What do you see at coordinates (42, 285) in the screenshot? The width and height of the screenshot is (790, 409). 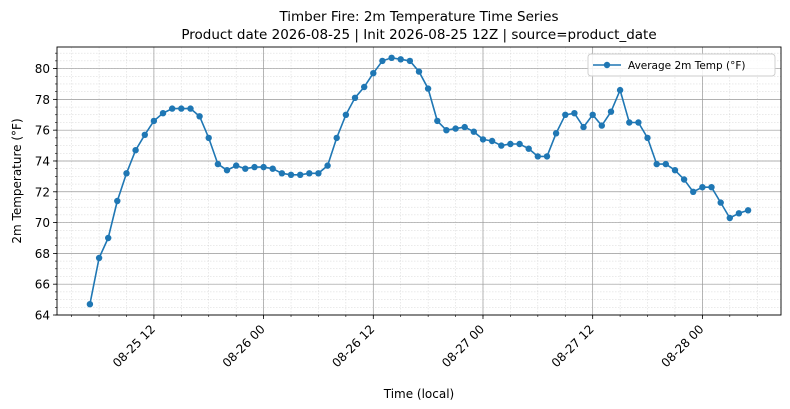 I see `y-tick-label: 66` at bounding box center [42, 285].